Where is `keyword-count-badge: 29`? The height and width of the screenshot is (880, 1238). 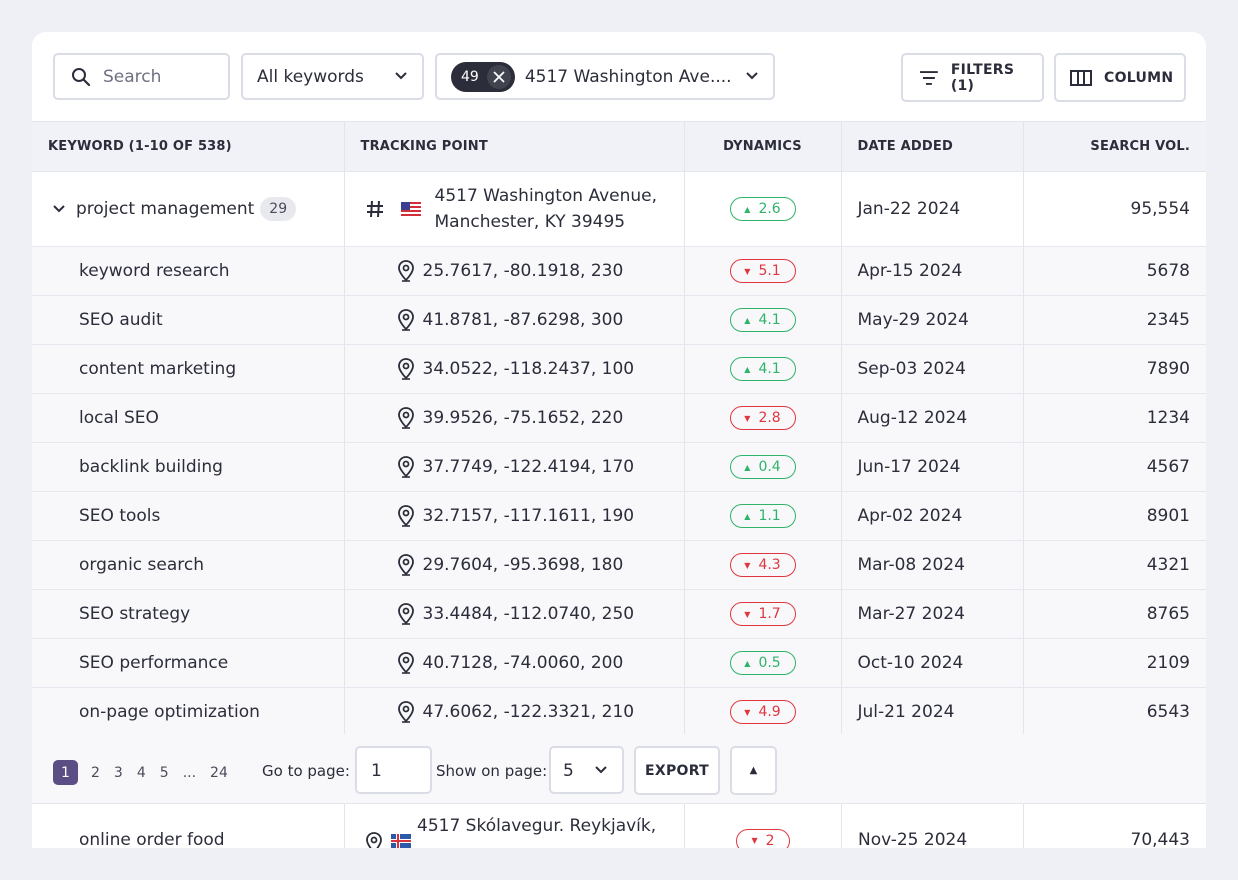 keyword-count-badge: 29 is located at coordinates (278, 209).